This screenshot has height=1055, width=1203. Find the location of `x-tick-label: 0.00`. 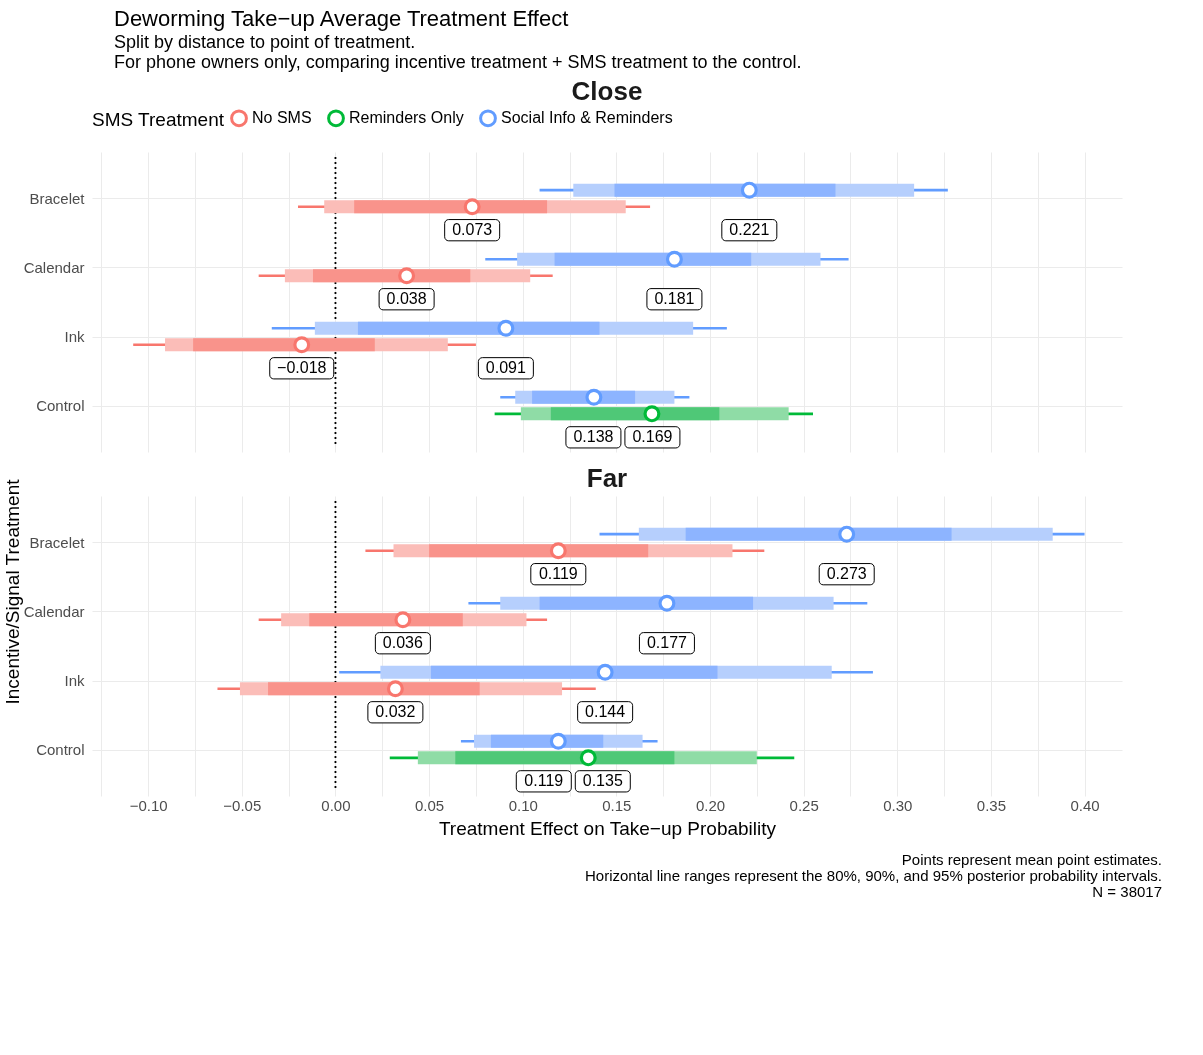

x-tick-label: 0.00 is located at coordinates (336, 805).